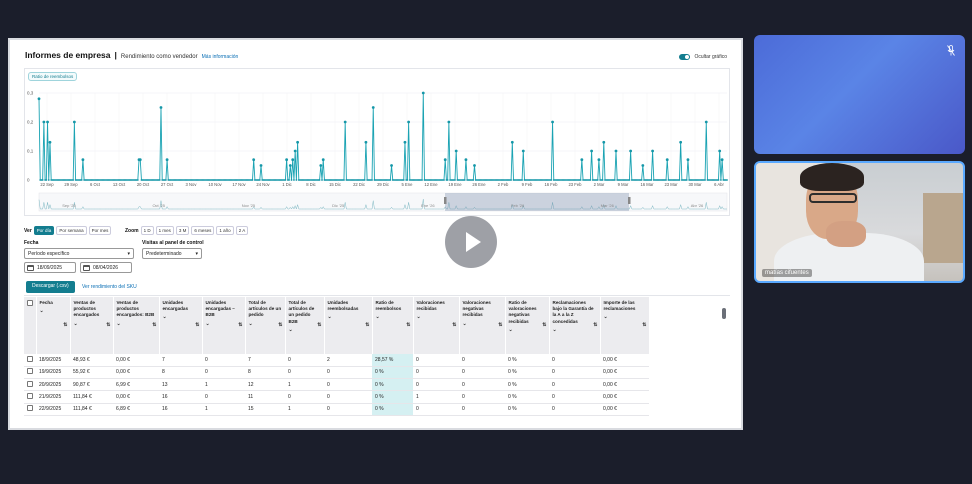  Describe the element at coordinates (951, 50) in the screenshot. I see `mic-off-icon` at that location.